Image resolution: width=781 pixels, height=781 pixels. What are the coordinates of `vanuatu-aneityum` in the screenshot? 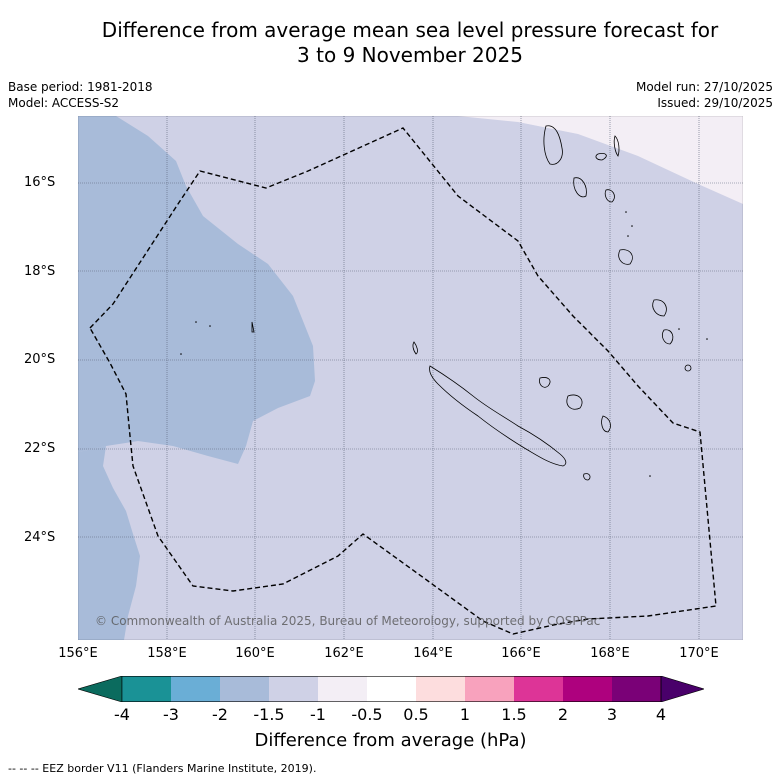 It's located at (688, 368).